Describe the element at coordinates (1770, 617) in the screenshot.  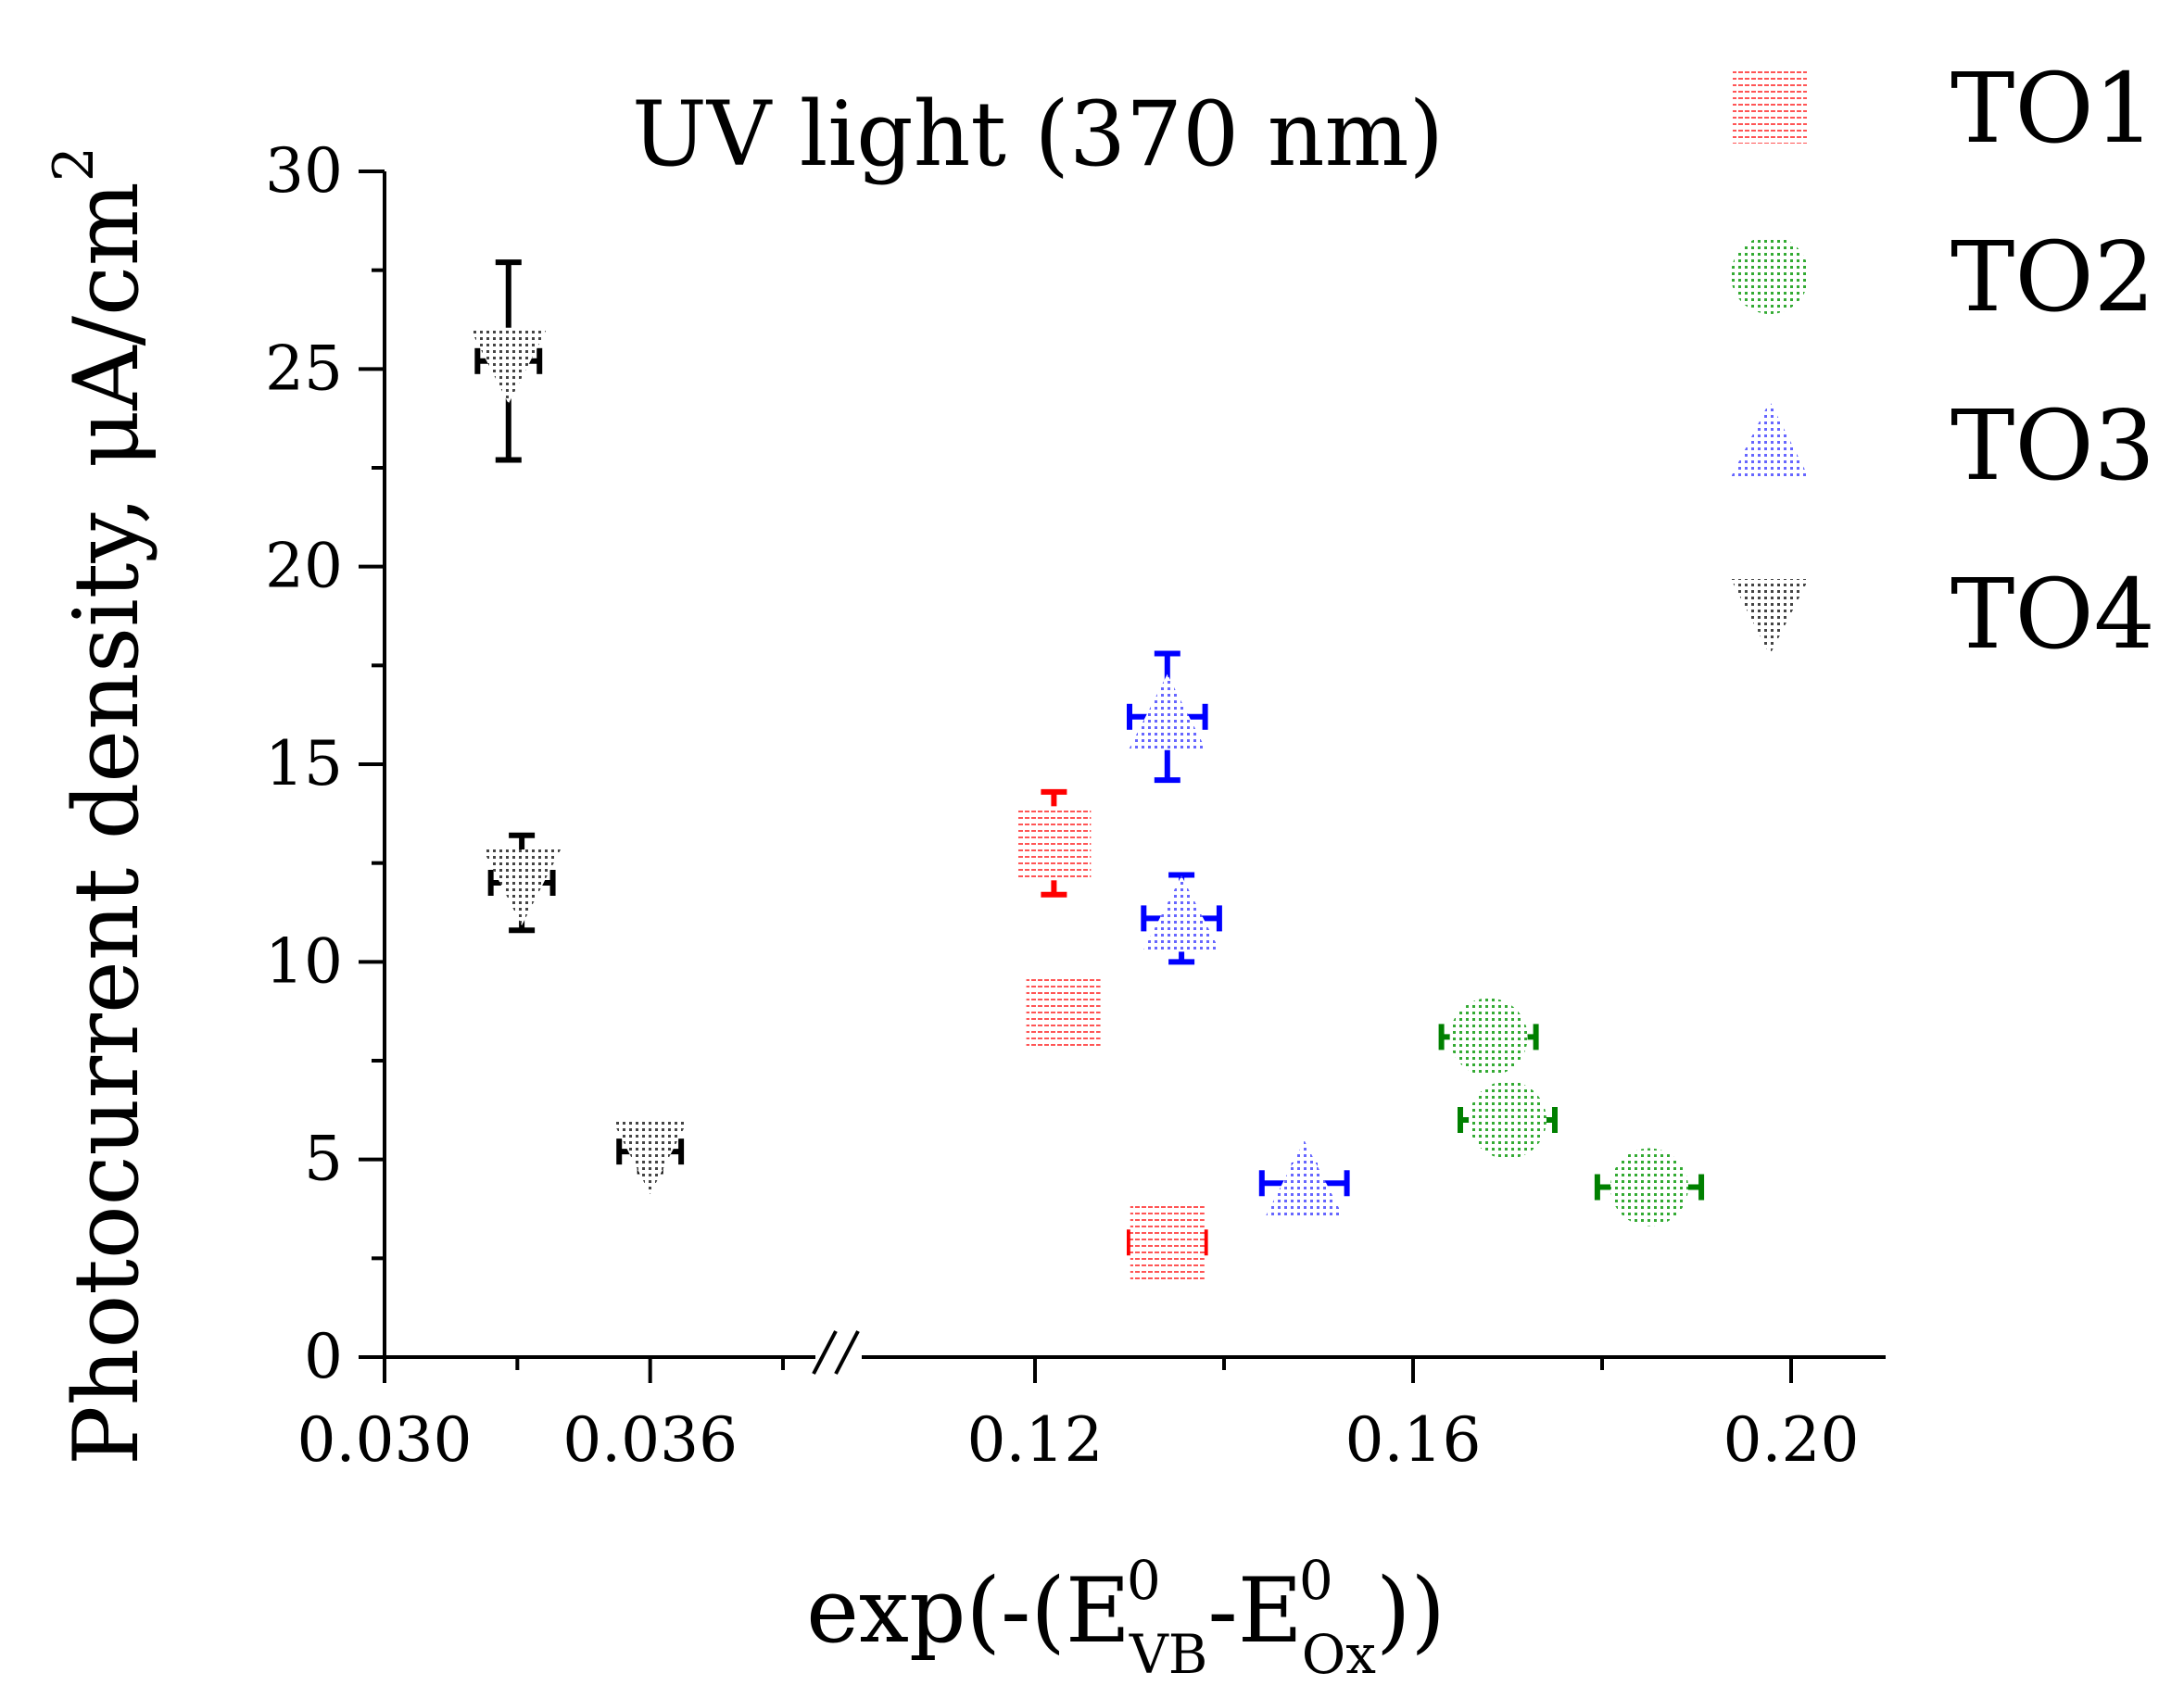
I see `legend-to4-marker` at that location.